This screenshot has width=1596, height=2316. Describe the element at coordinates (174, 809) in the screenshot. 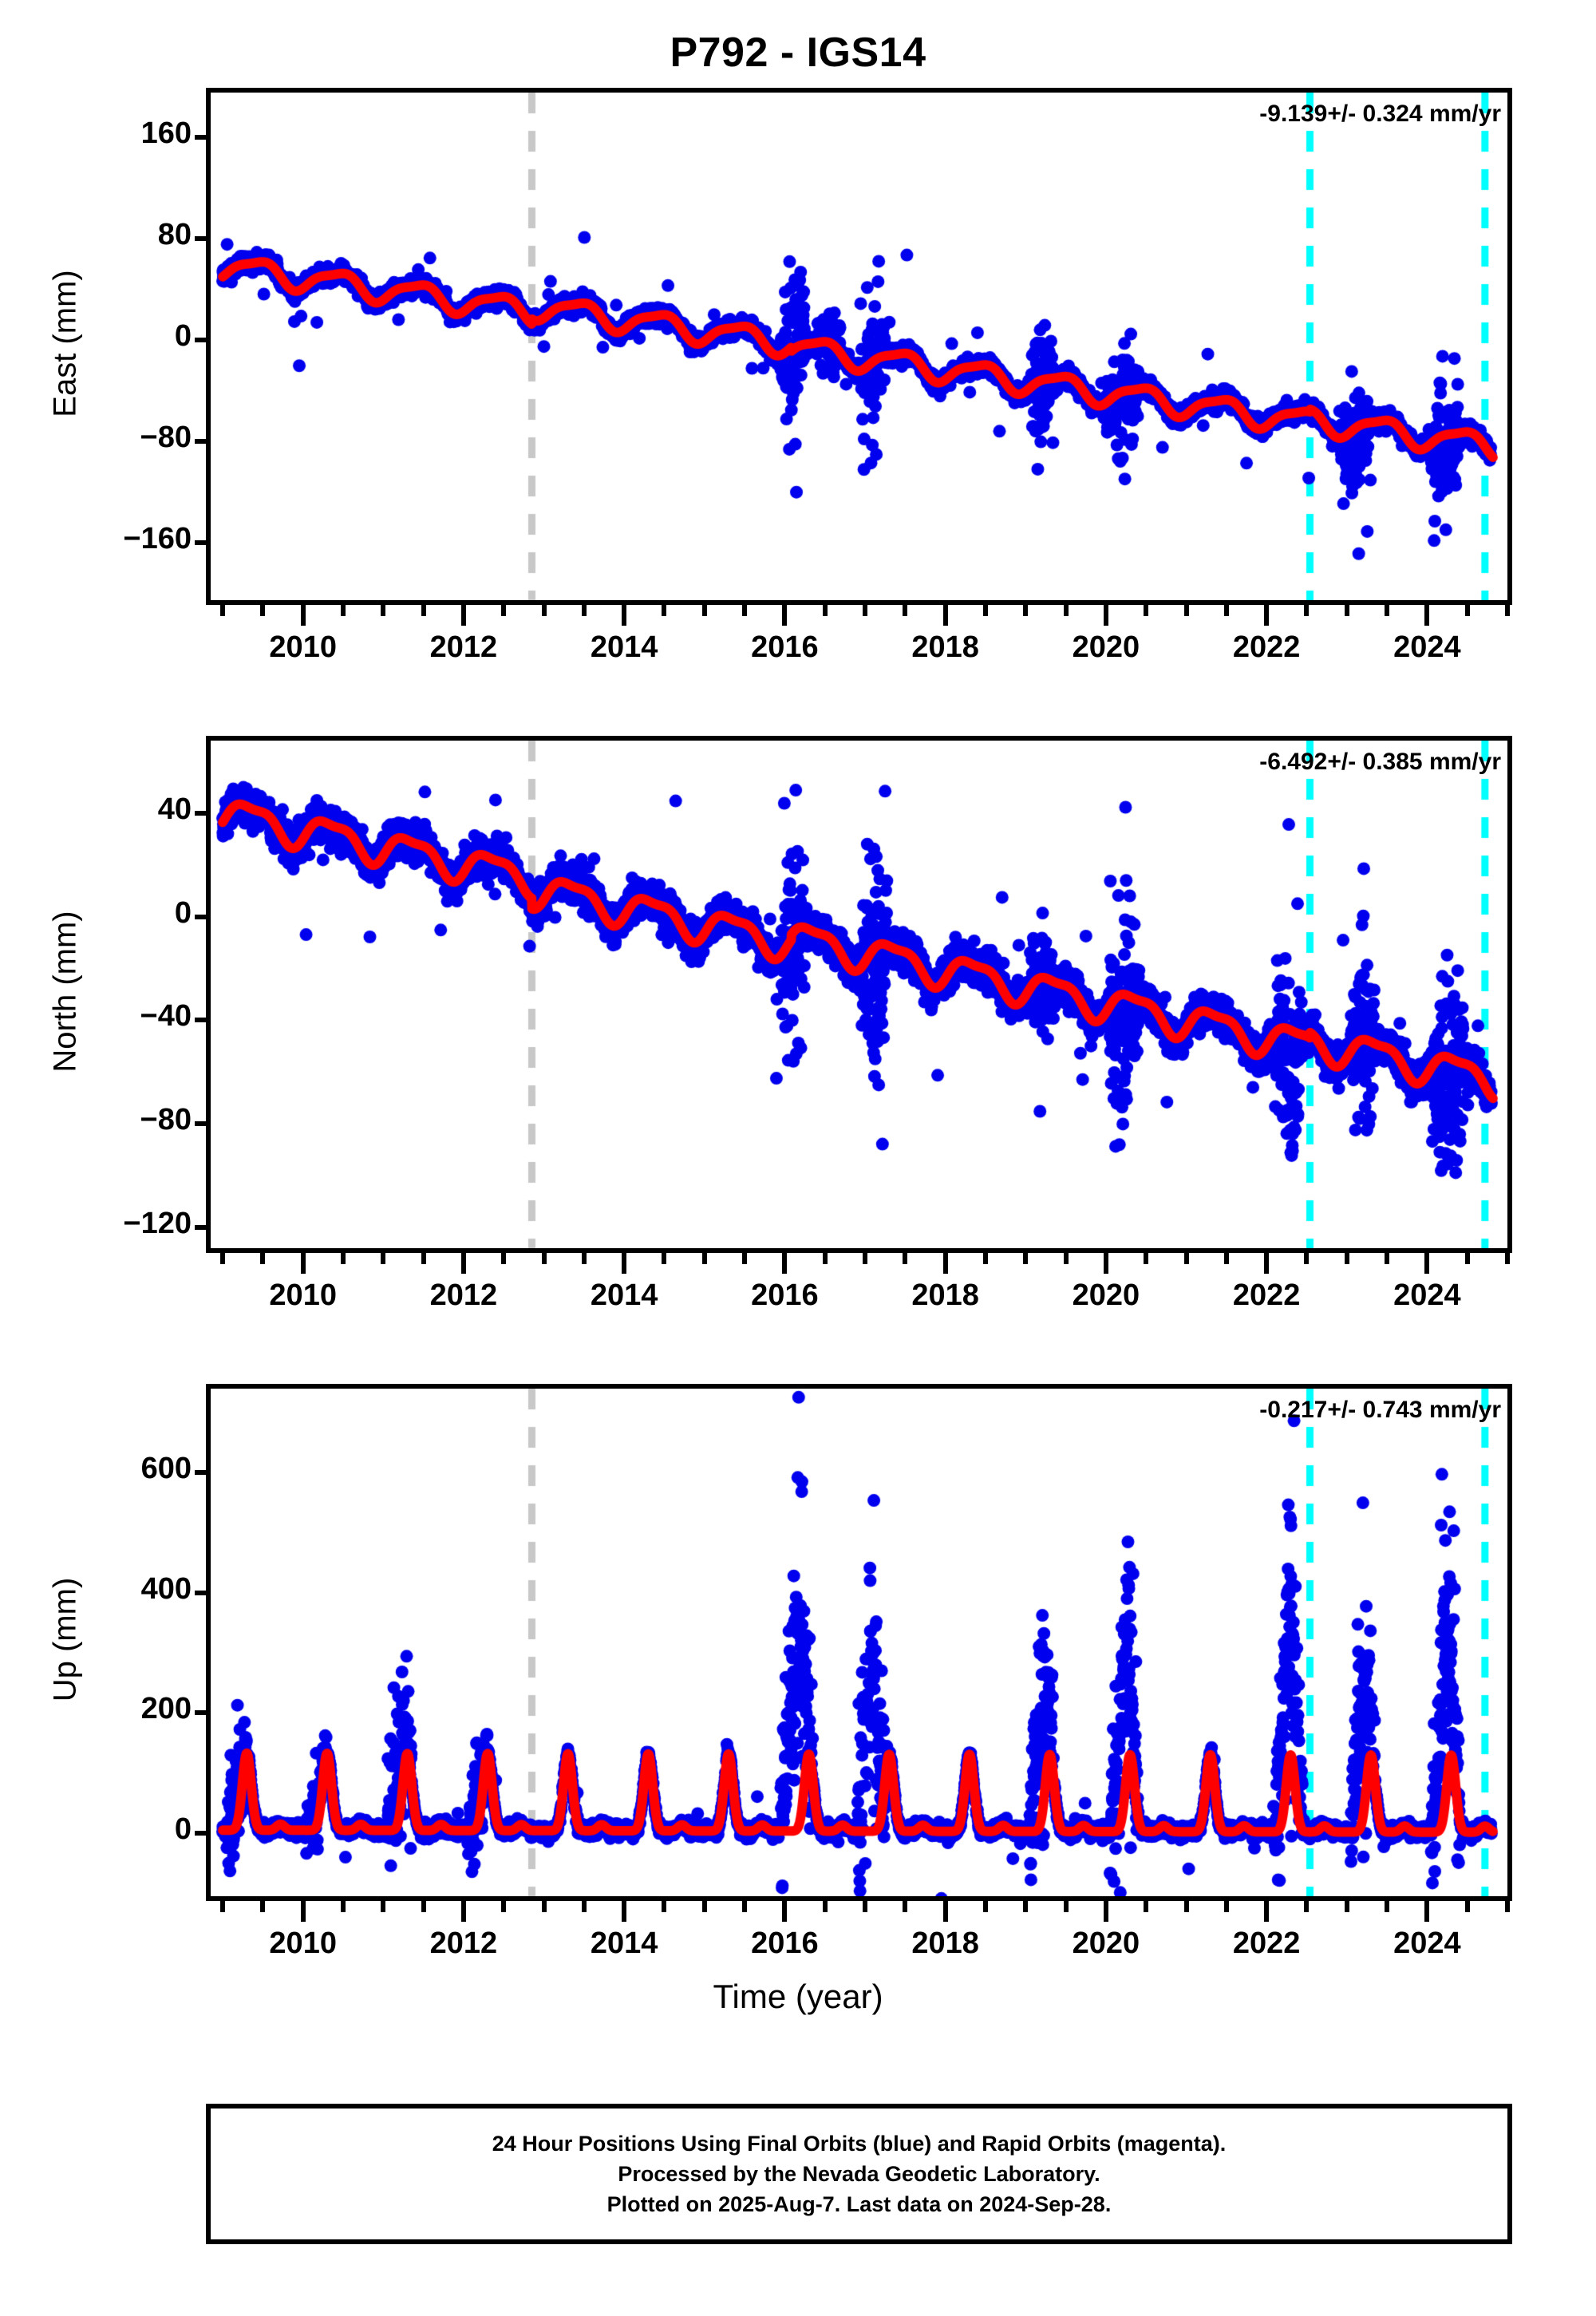

I see `y-tick-label-north: 40` at that location.